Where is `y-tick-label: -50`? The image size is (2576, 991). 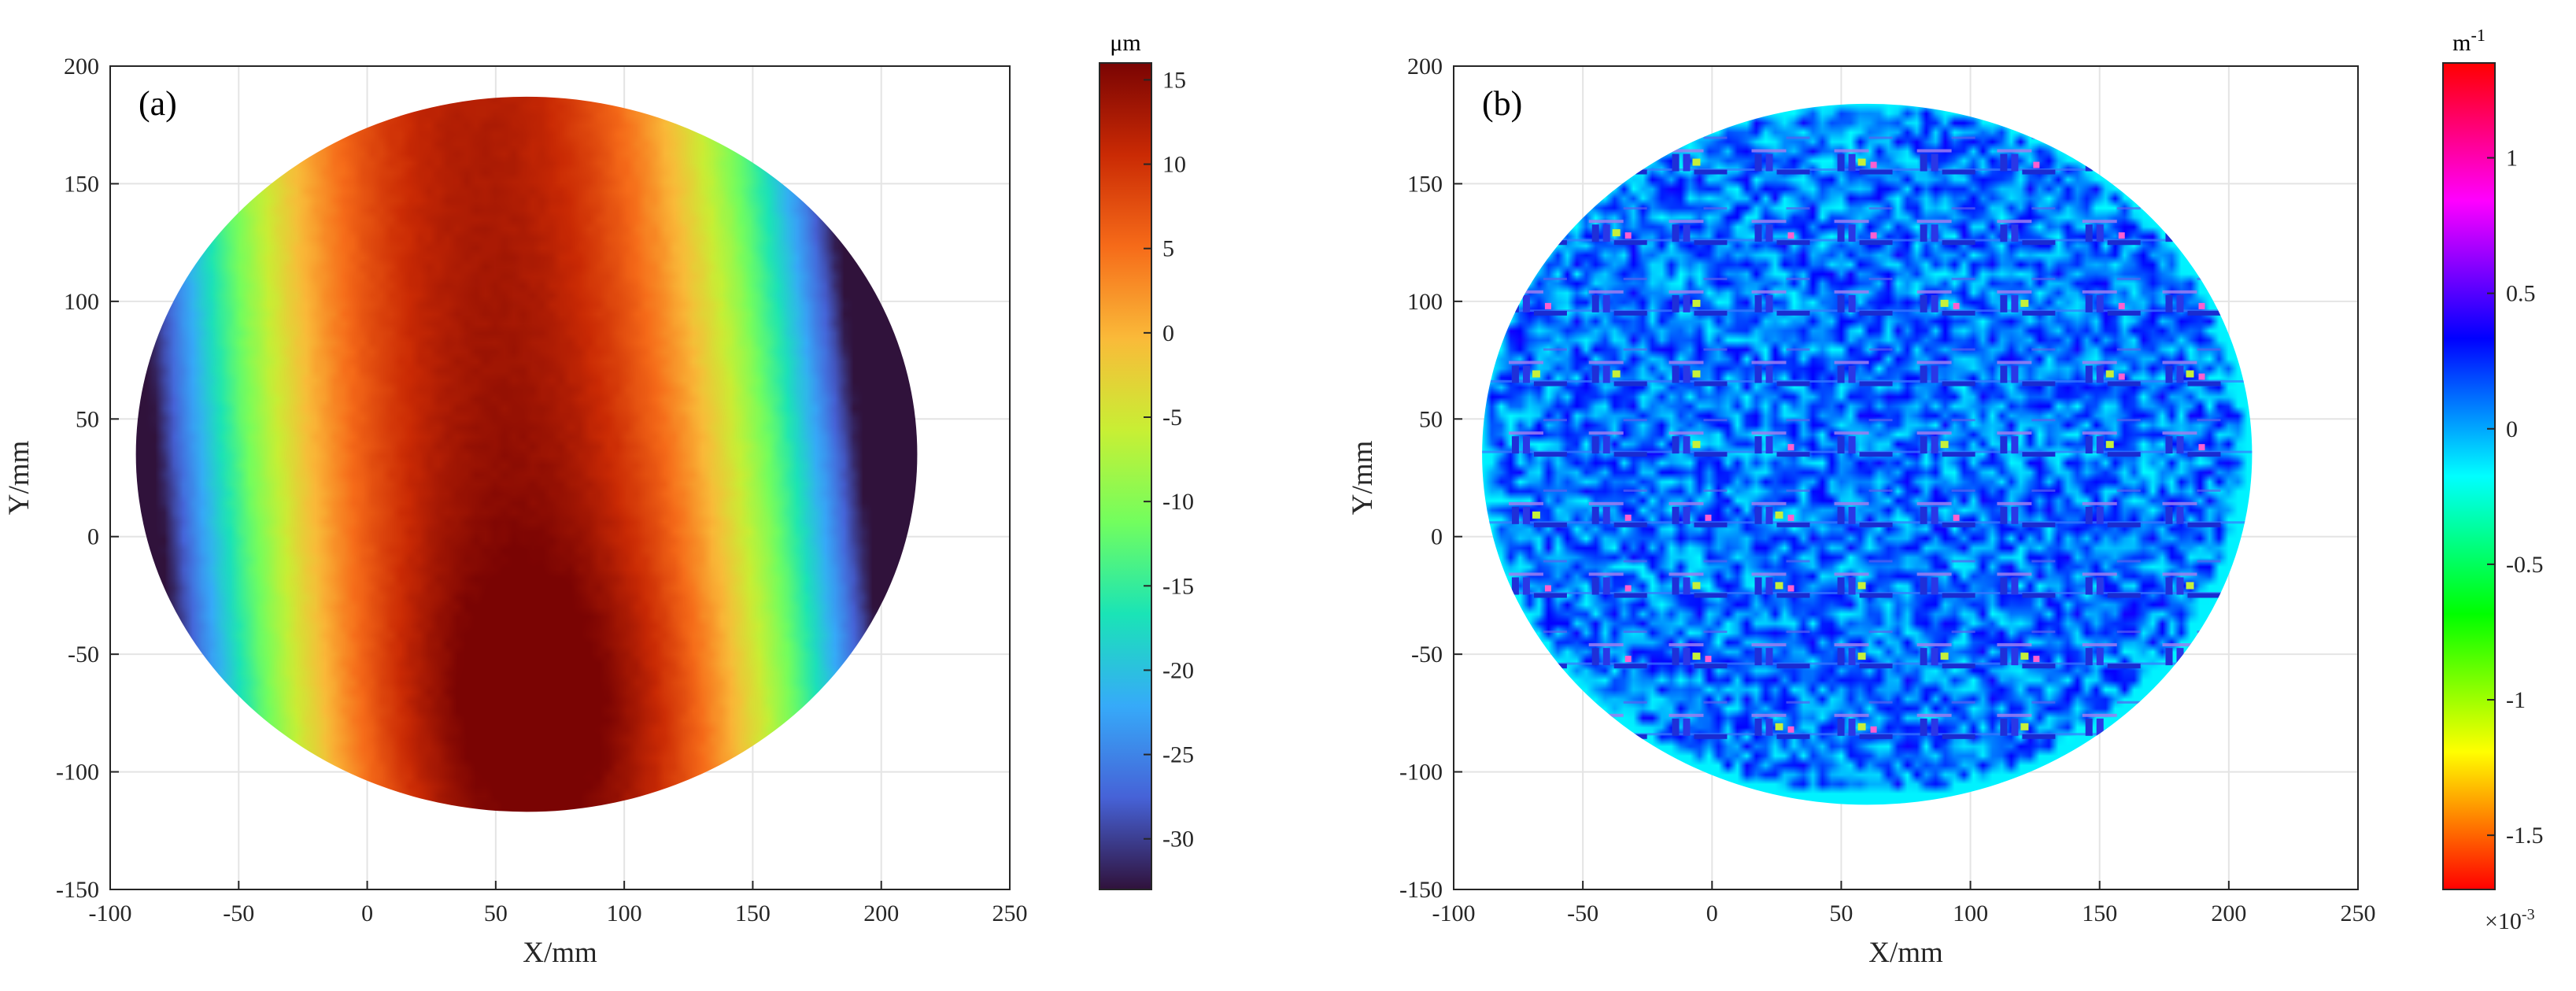 y-tick-label: -50 is located at coordinates (83, 654).